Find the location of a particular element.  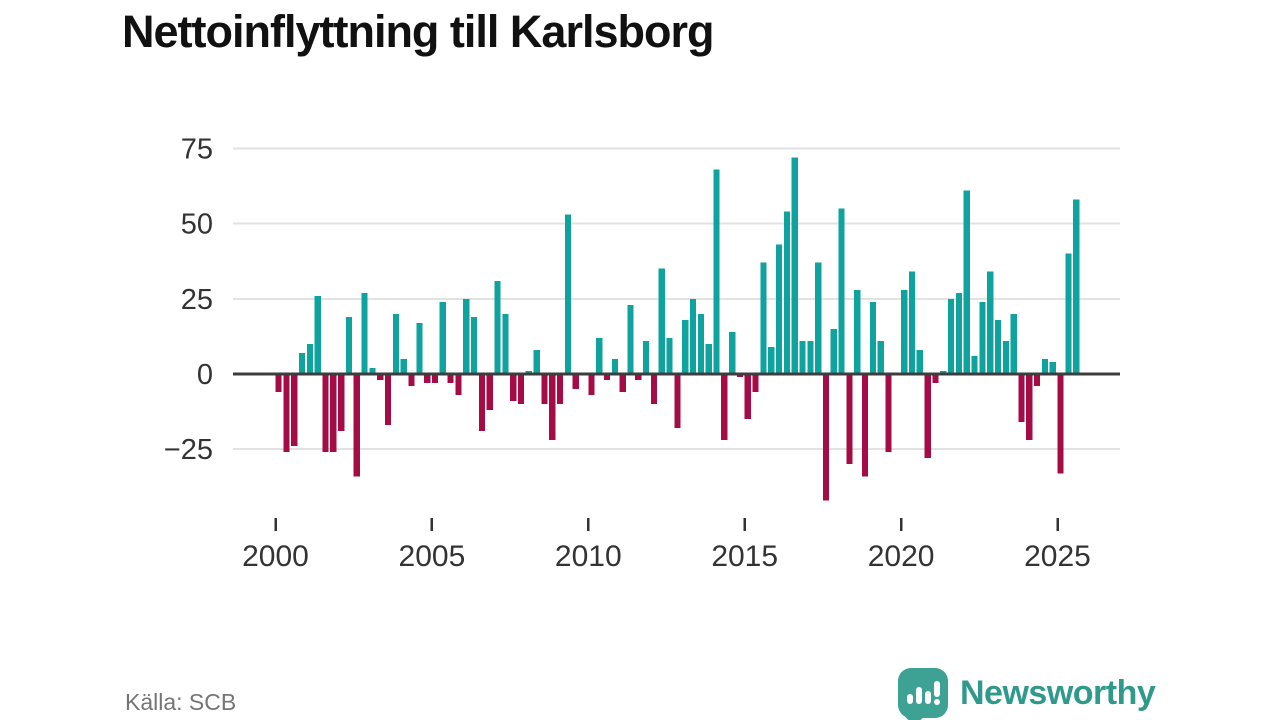

y-tick-label: 0 is located at coordinates (205, 375).